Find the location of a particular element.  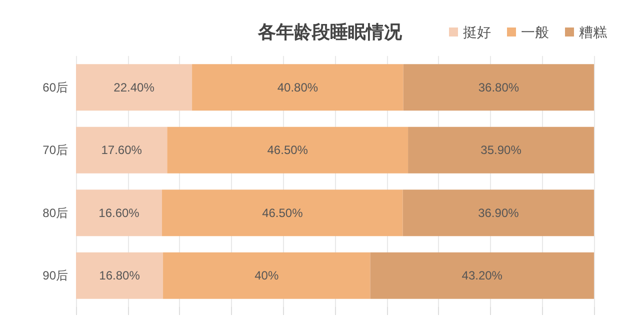

chart-title: 各年龄段睡眠情况 is located at coordinates (330, 32).